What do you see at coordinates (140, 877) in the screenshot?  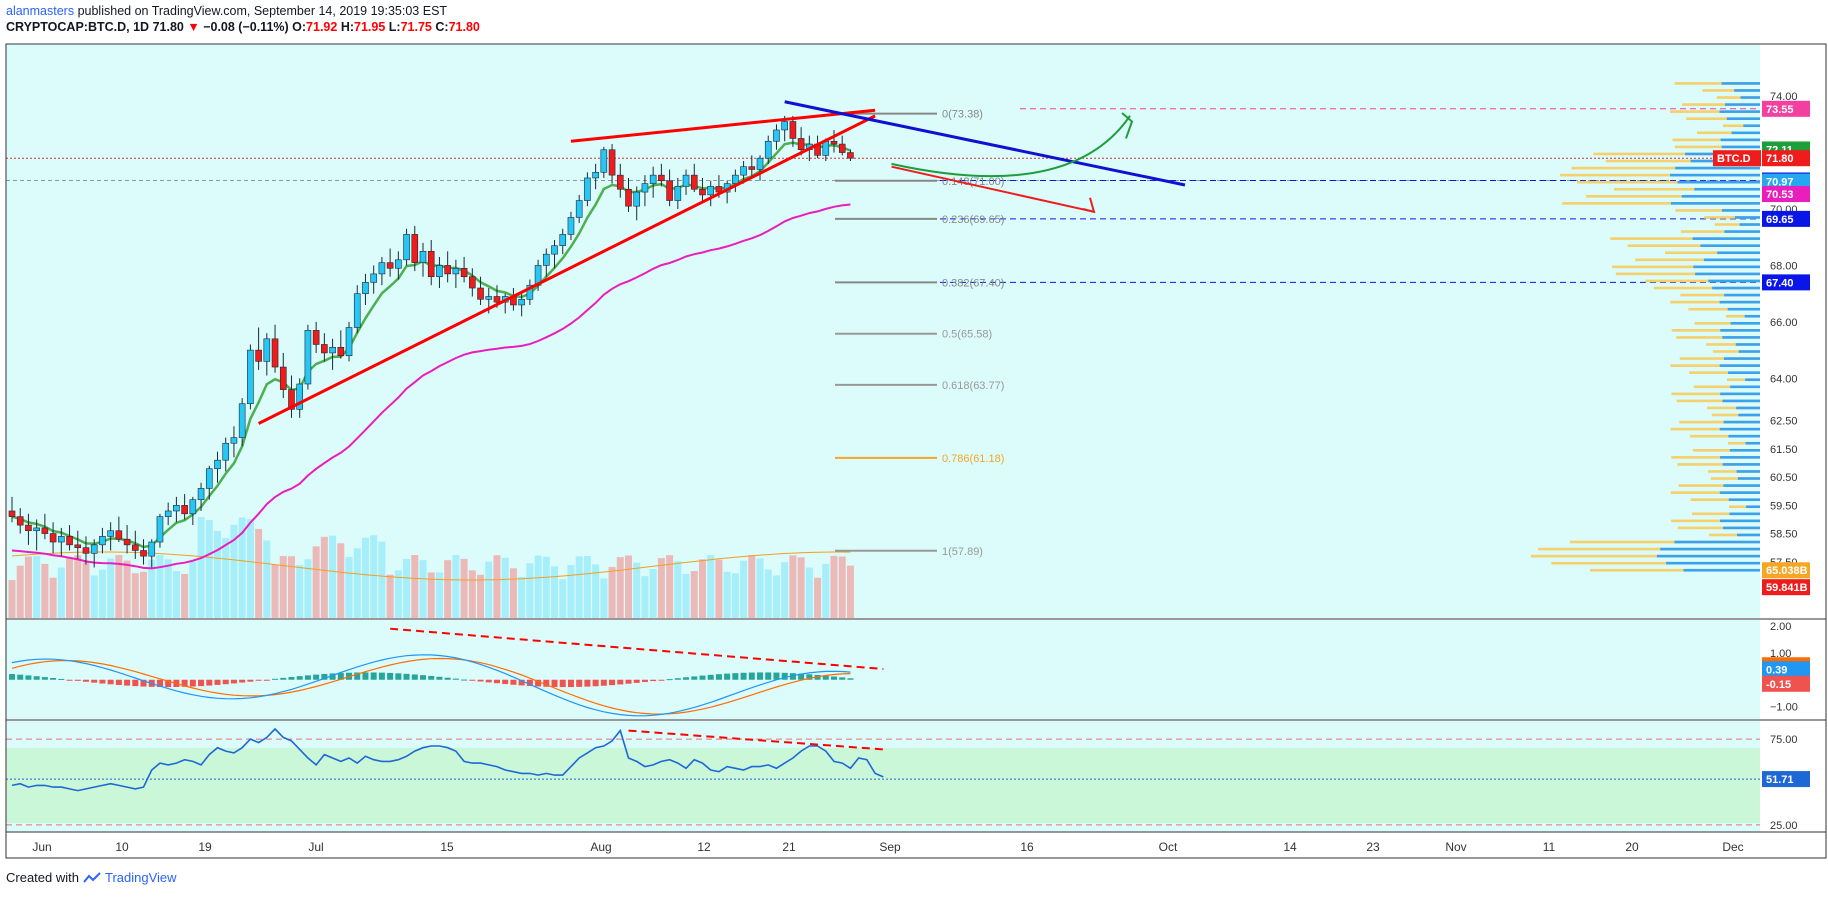 I see `tradingview-link: TradingView` at bounding box center [140, 877].